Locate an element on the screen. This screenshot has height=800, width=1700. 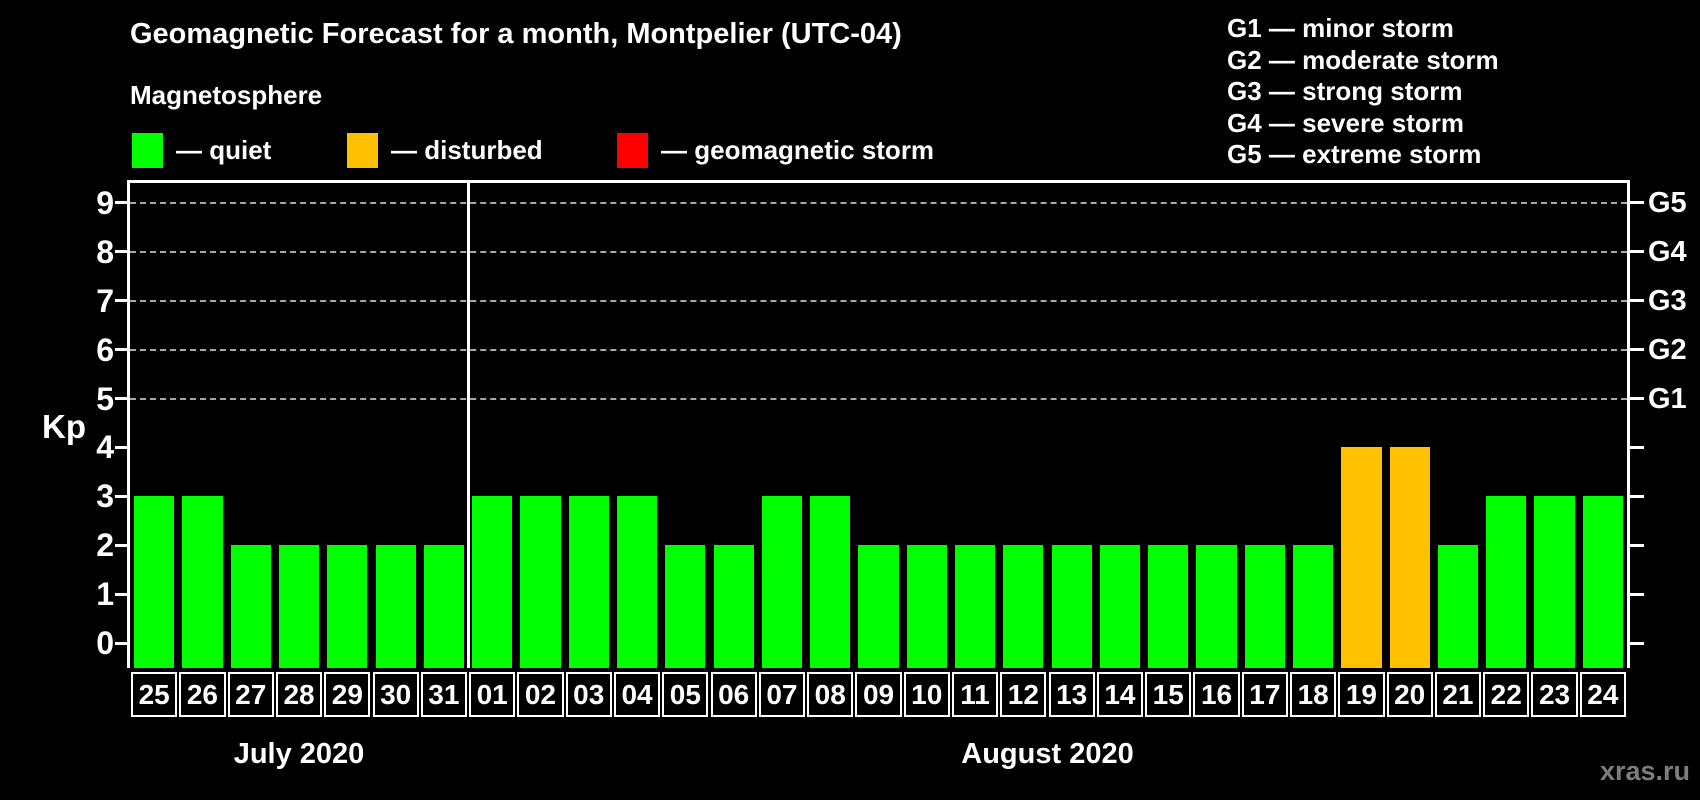
g-legend-item: G4 — severe storm is located at coordinates (1346, 122).